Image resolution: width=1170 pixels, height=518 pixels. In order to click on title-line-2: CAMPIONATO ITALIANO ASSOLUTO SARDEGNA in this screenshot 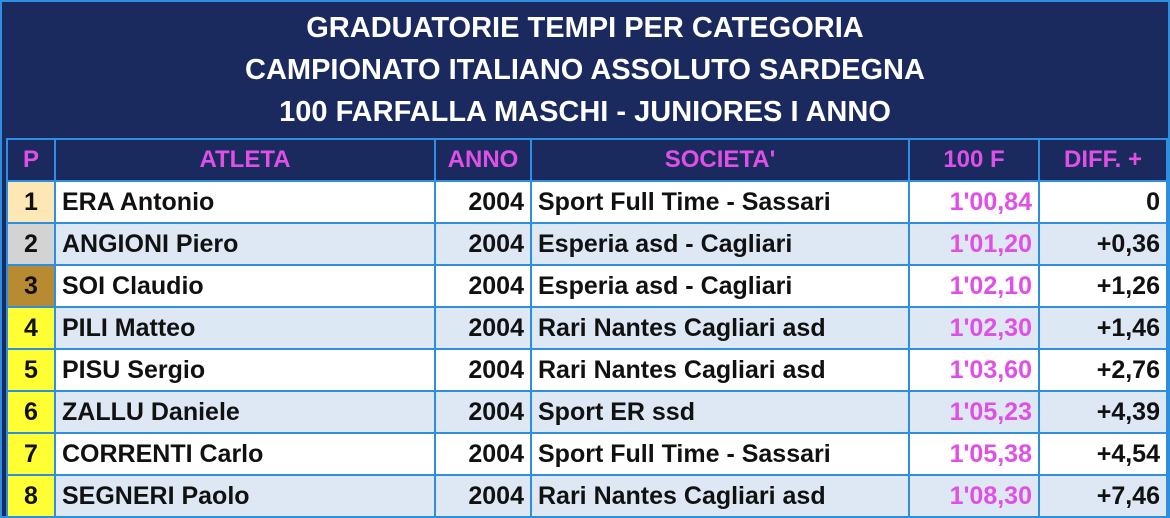, I will do `click(585, 70)`.